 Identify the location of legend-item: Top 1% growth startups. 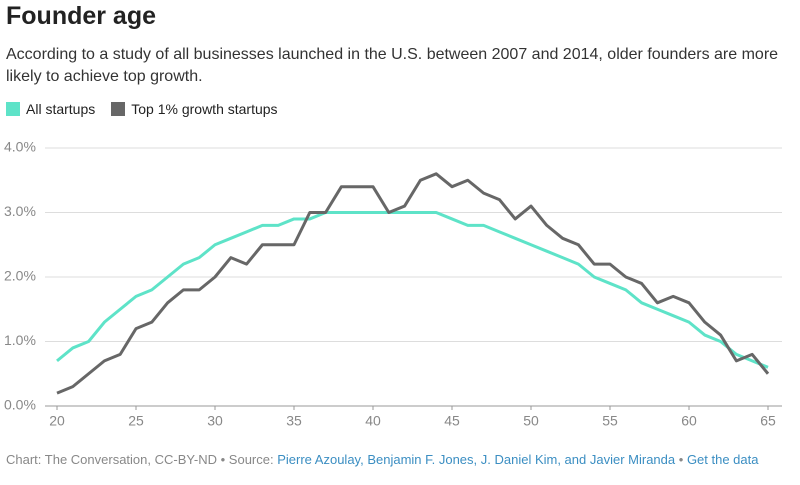
(194, 109).